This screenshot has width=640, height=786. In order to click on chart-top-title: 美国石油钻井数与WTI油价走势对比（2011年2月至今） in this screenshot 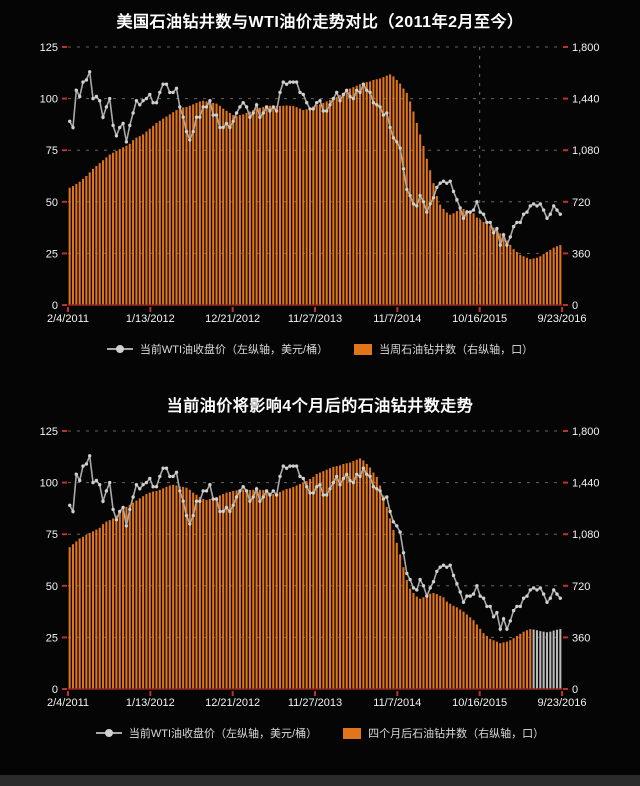, I will do `click(320, 22)`.